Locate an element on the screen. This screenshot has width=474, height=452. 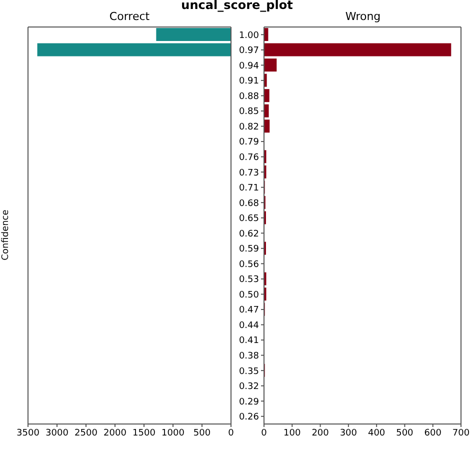
x-tick-label: 3000 is located at coordinates (57, 433).